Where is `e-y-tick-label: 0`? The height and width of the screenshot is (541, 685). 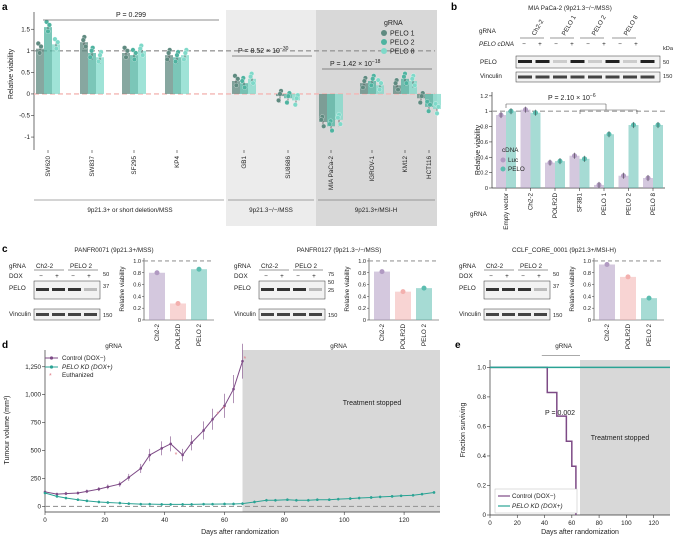
e-y-tick-label: 0 is located at coordinates (484, 515).